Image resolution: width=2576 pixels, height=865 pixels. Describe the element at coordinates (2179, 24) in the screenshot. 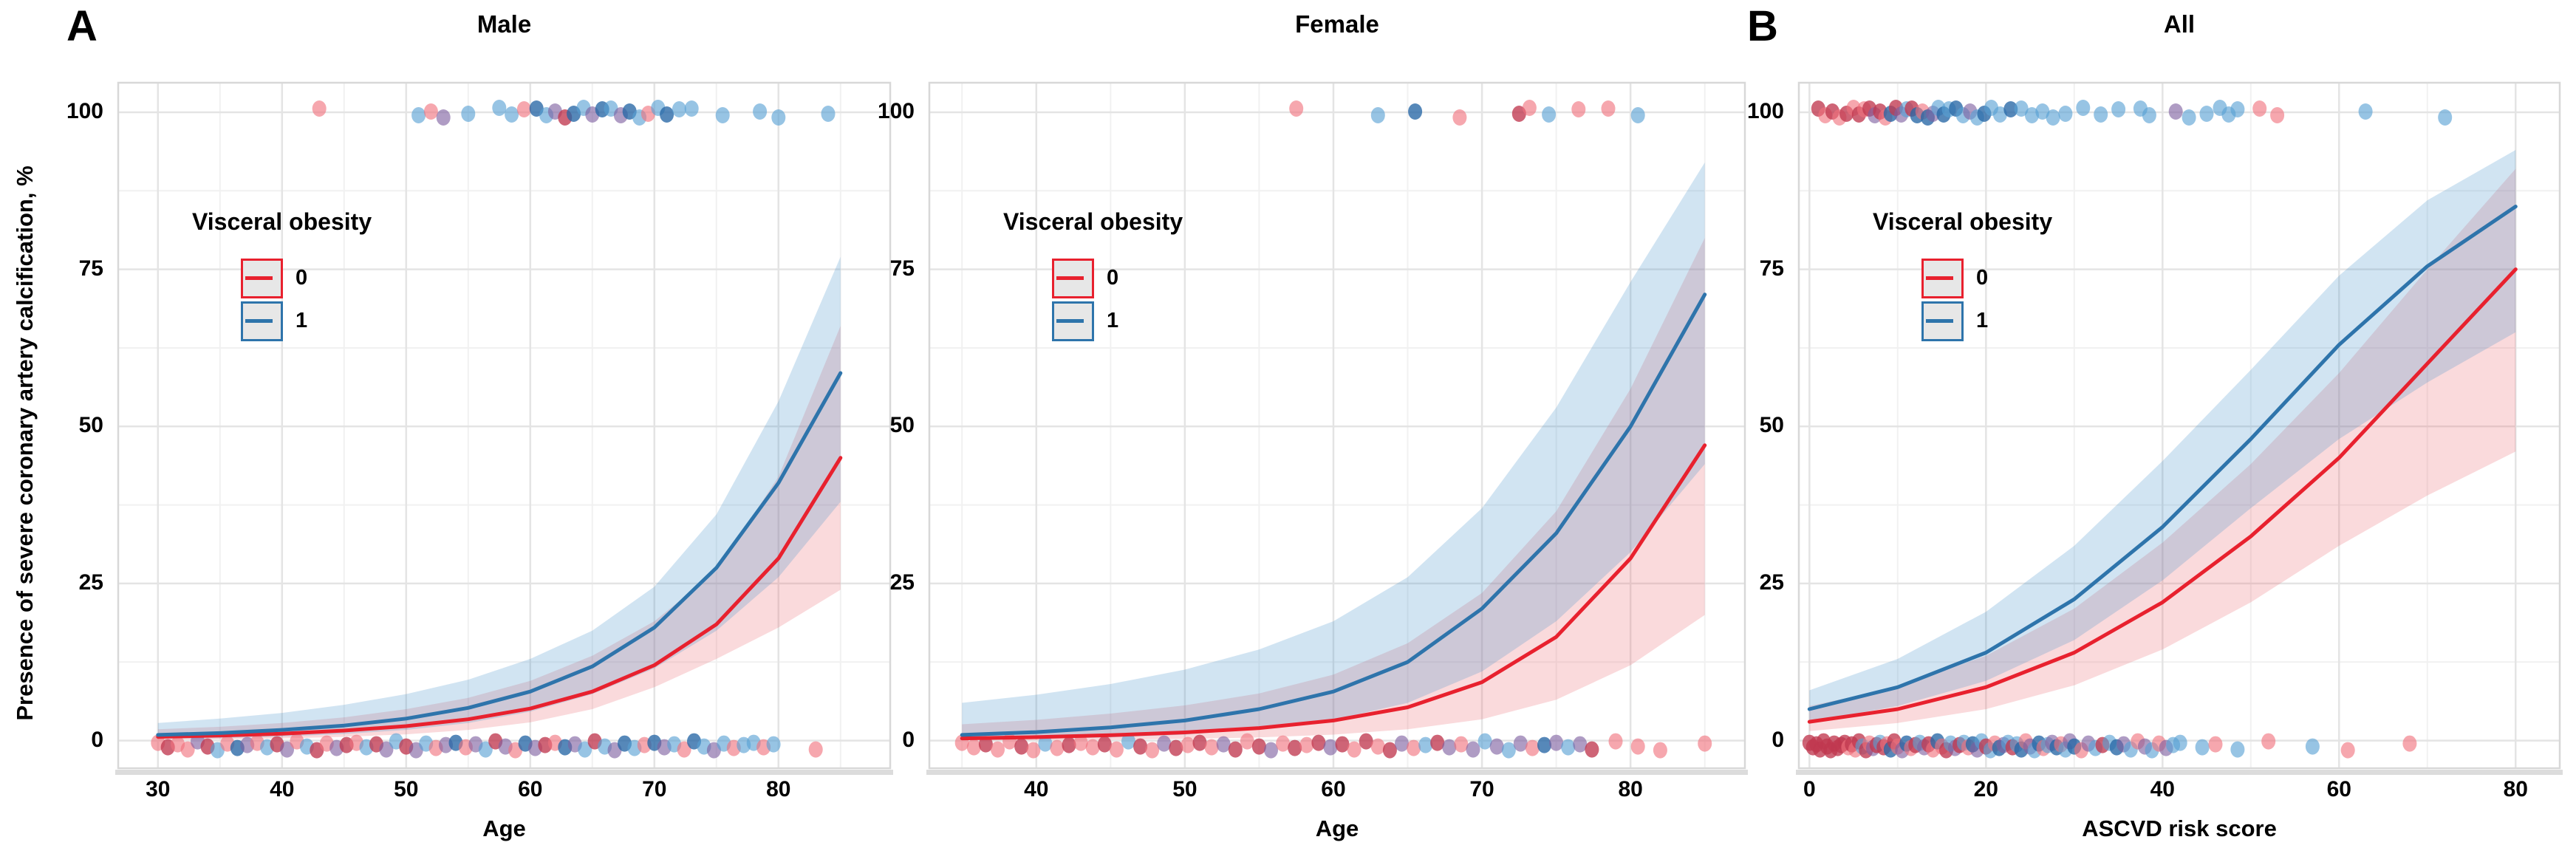

I see `panel-title-all: All` at that location.